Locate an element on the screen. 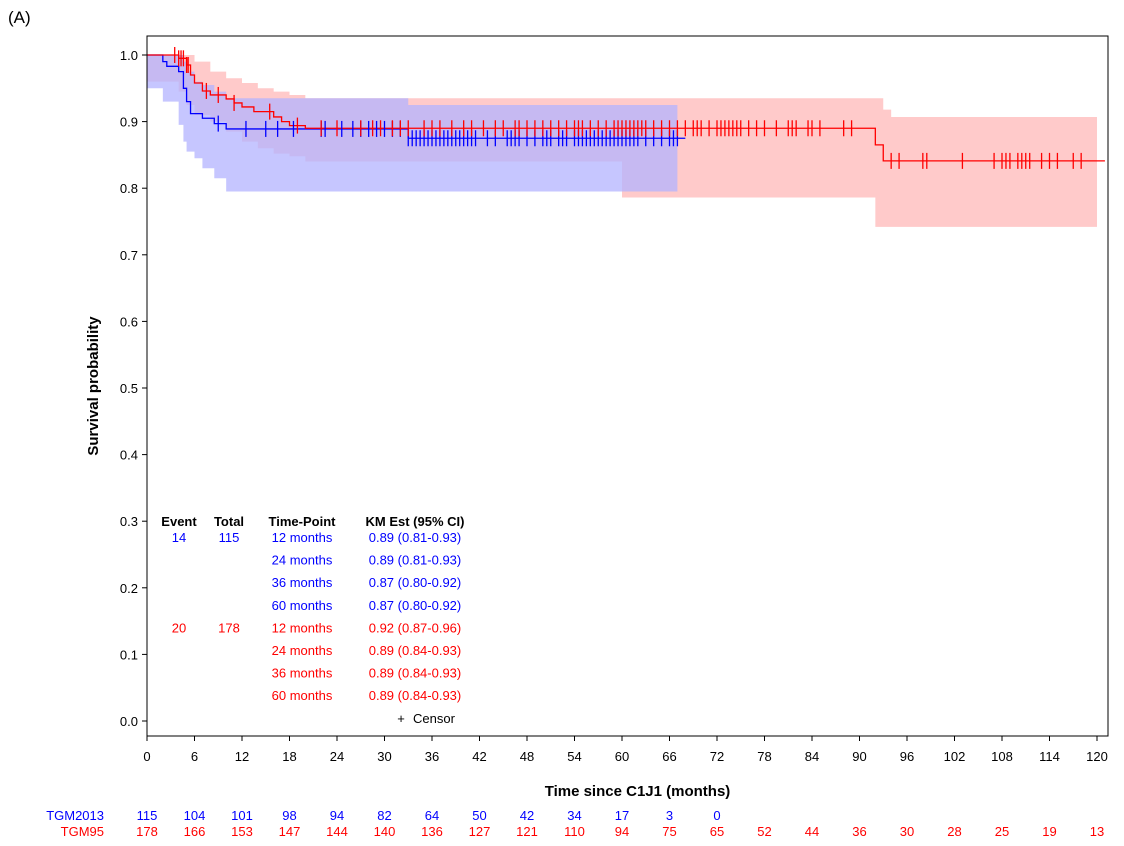  risk-value: 0 is located at coordinates (716, 815).